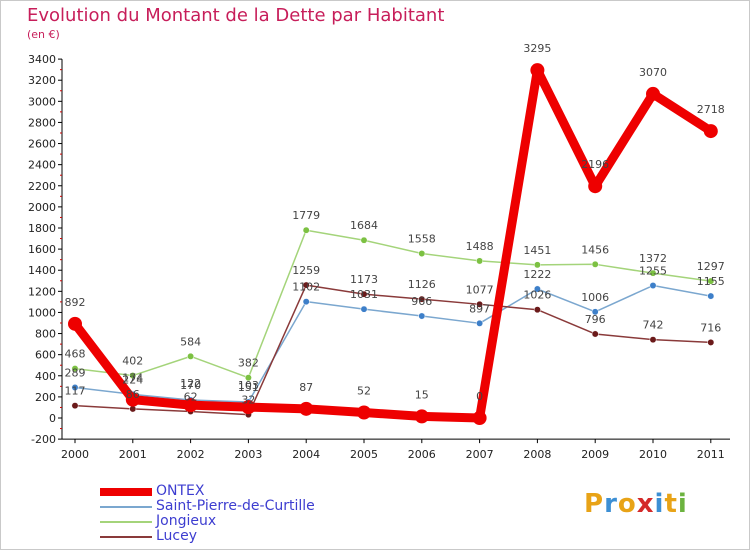  I want to click on legend-item-ontex: ONTEX, so click(250, 491).